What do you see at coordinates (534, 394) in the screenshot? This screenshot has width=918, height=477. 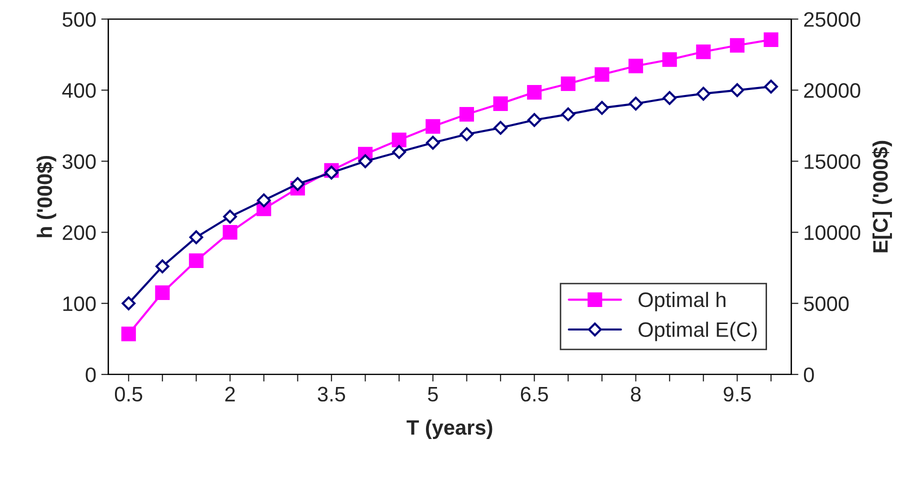 I see `x-tick-label: 6.5` at bounding box center [534, 394].